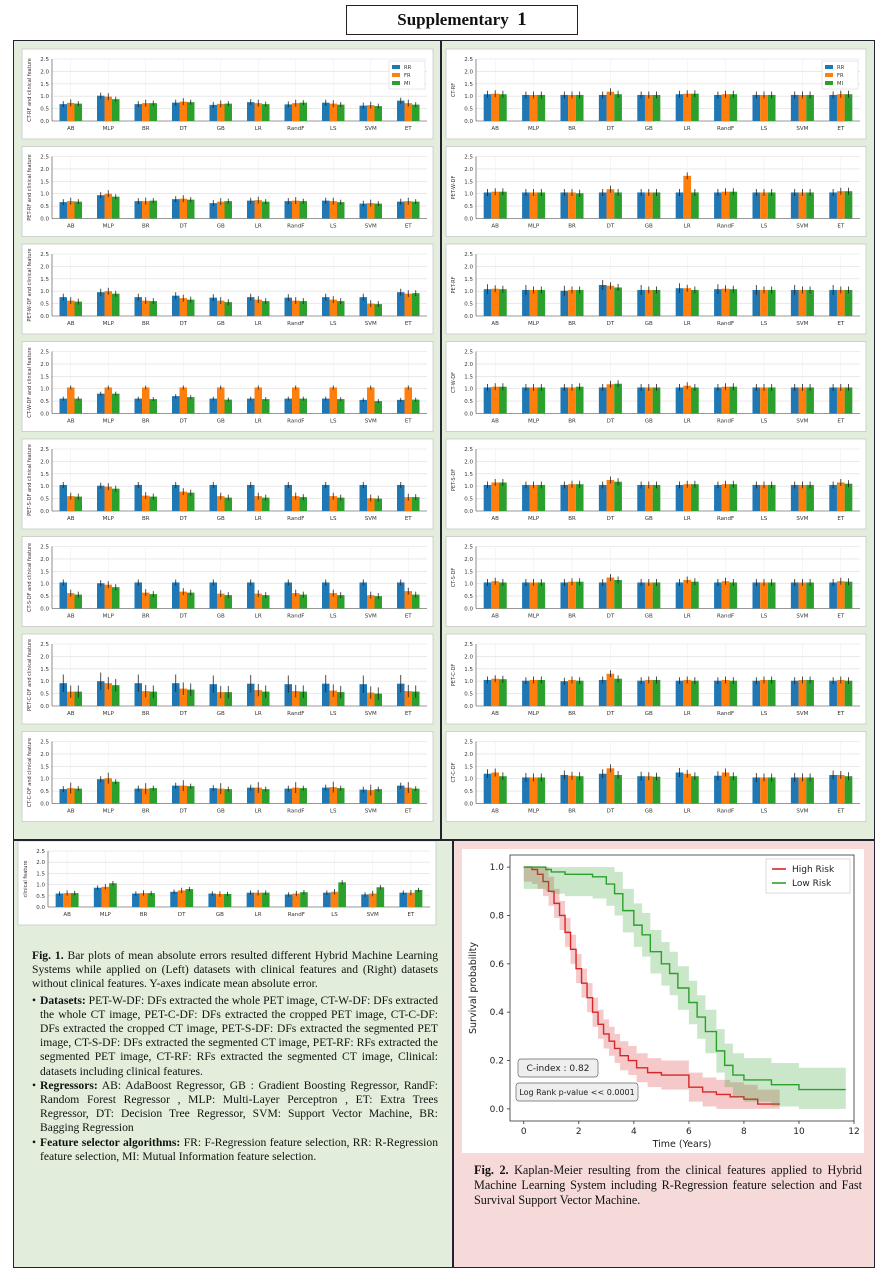 The image size is (886, 1280). Describe the element at coordinates (454, 90) in the screenshot. I see `y-axis-label: CT-RF` at that location.